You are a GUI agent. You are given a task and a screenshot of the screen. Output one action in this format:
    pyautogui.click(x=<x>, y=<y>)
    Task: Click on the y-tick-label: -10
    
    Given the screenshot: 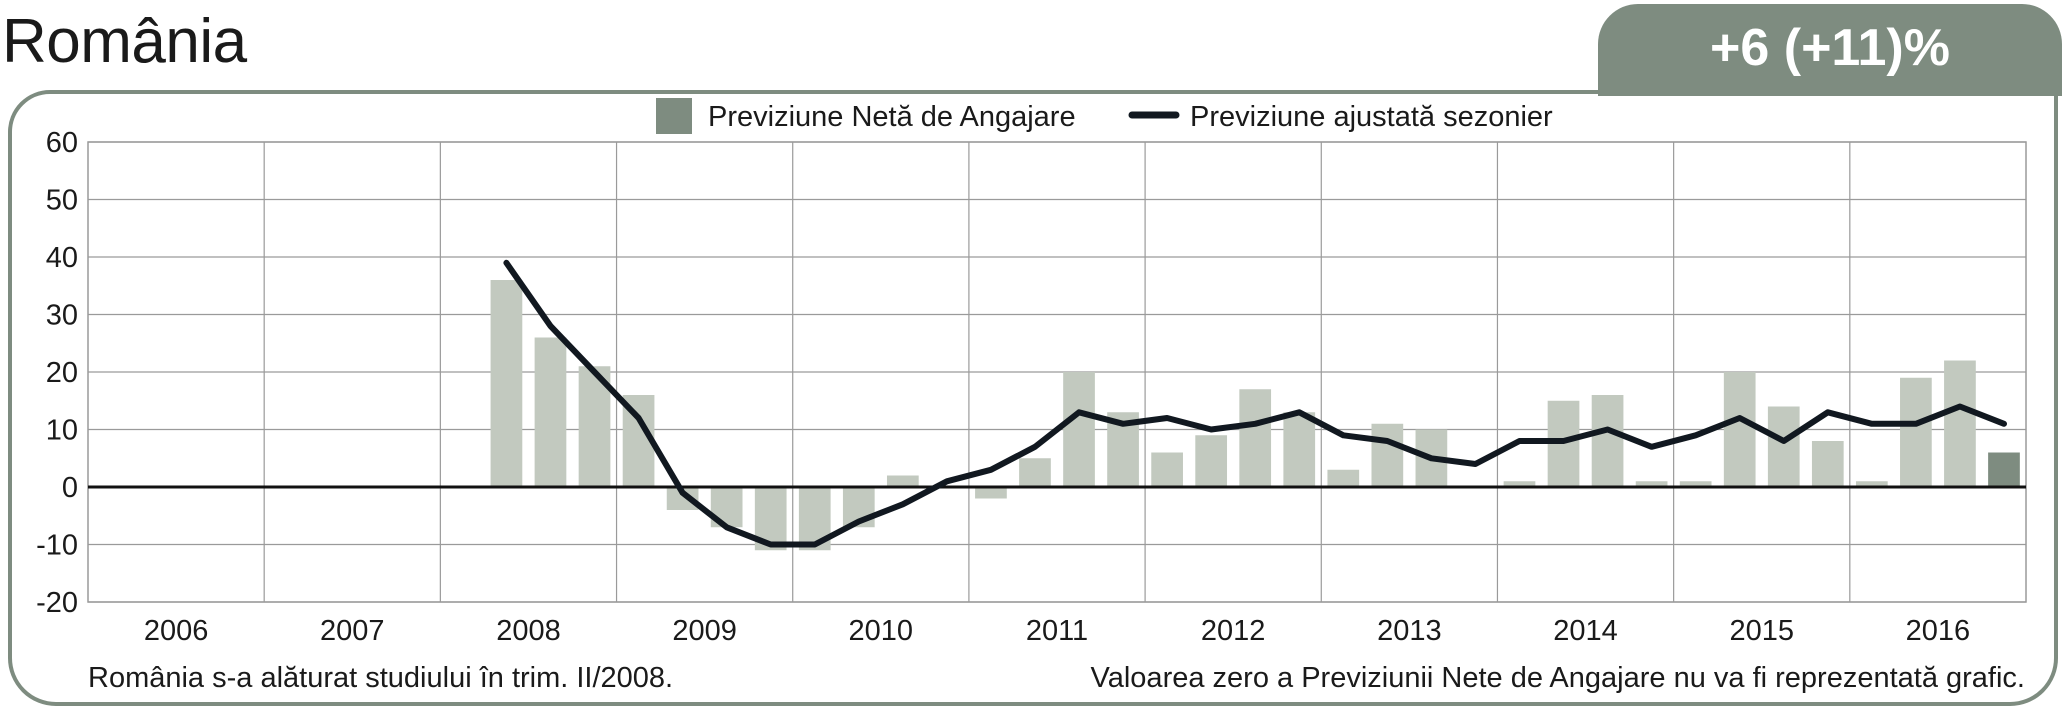 What is the action you would take?
    pyautogui.click(x=57, y=546)
    